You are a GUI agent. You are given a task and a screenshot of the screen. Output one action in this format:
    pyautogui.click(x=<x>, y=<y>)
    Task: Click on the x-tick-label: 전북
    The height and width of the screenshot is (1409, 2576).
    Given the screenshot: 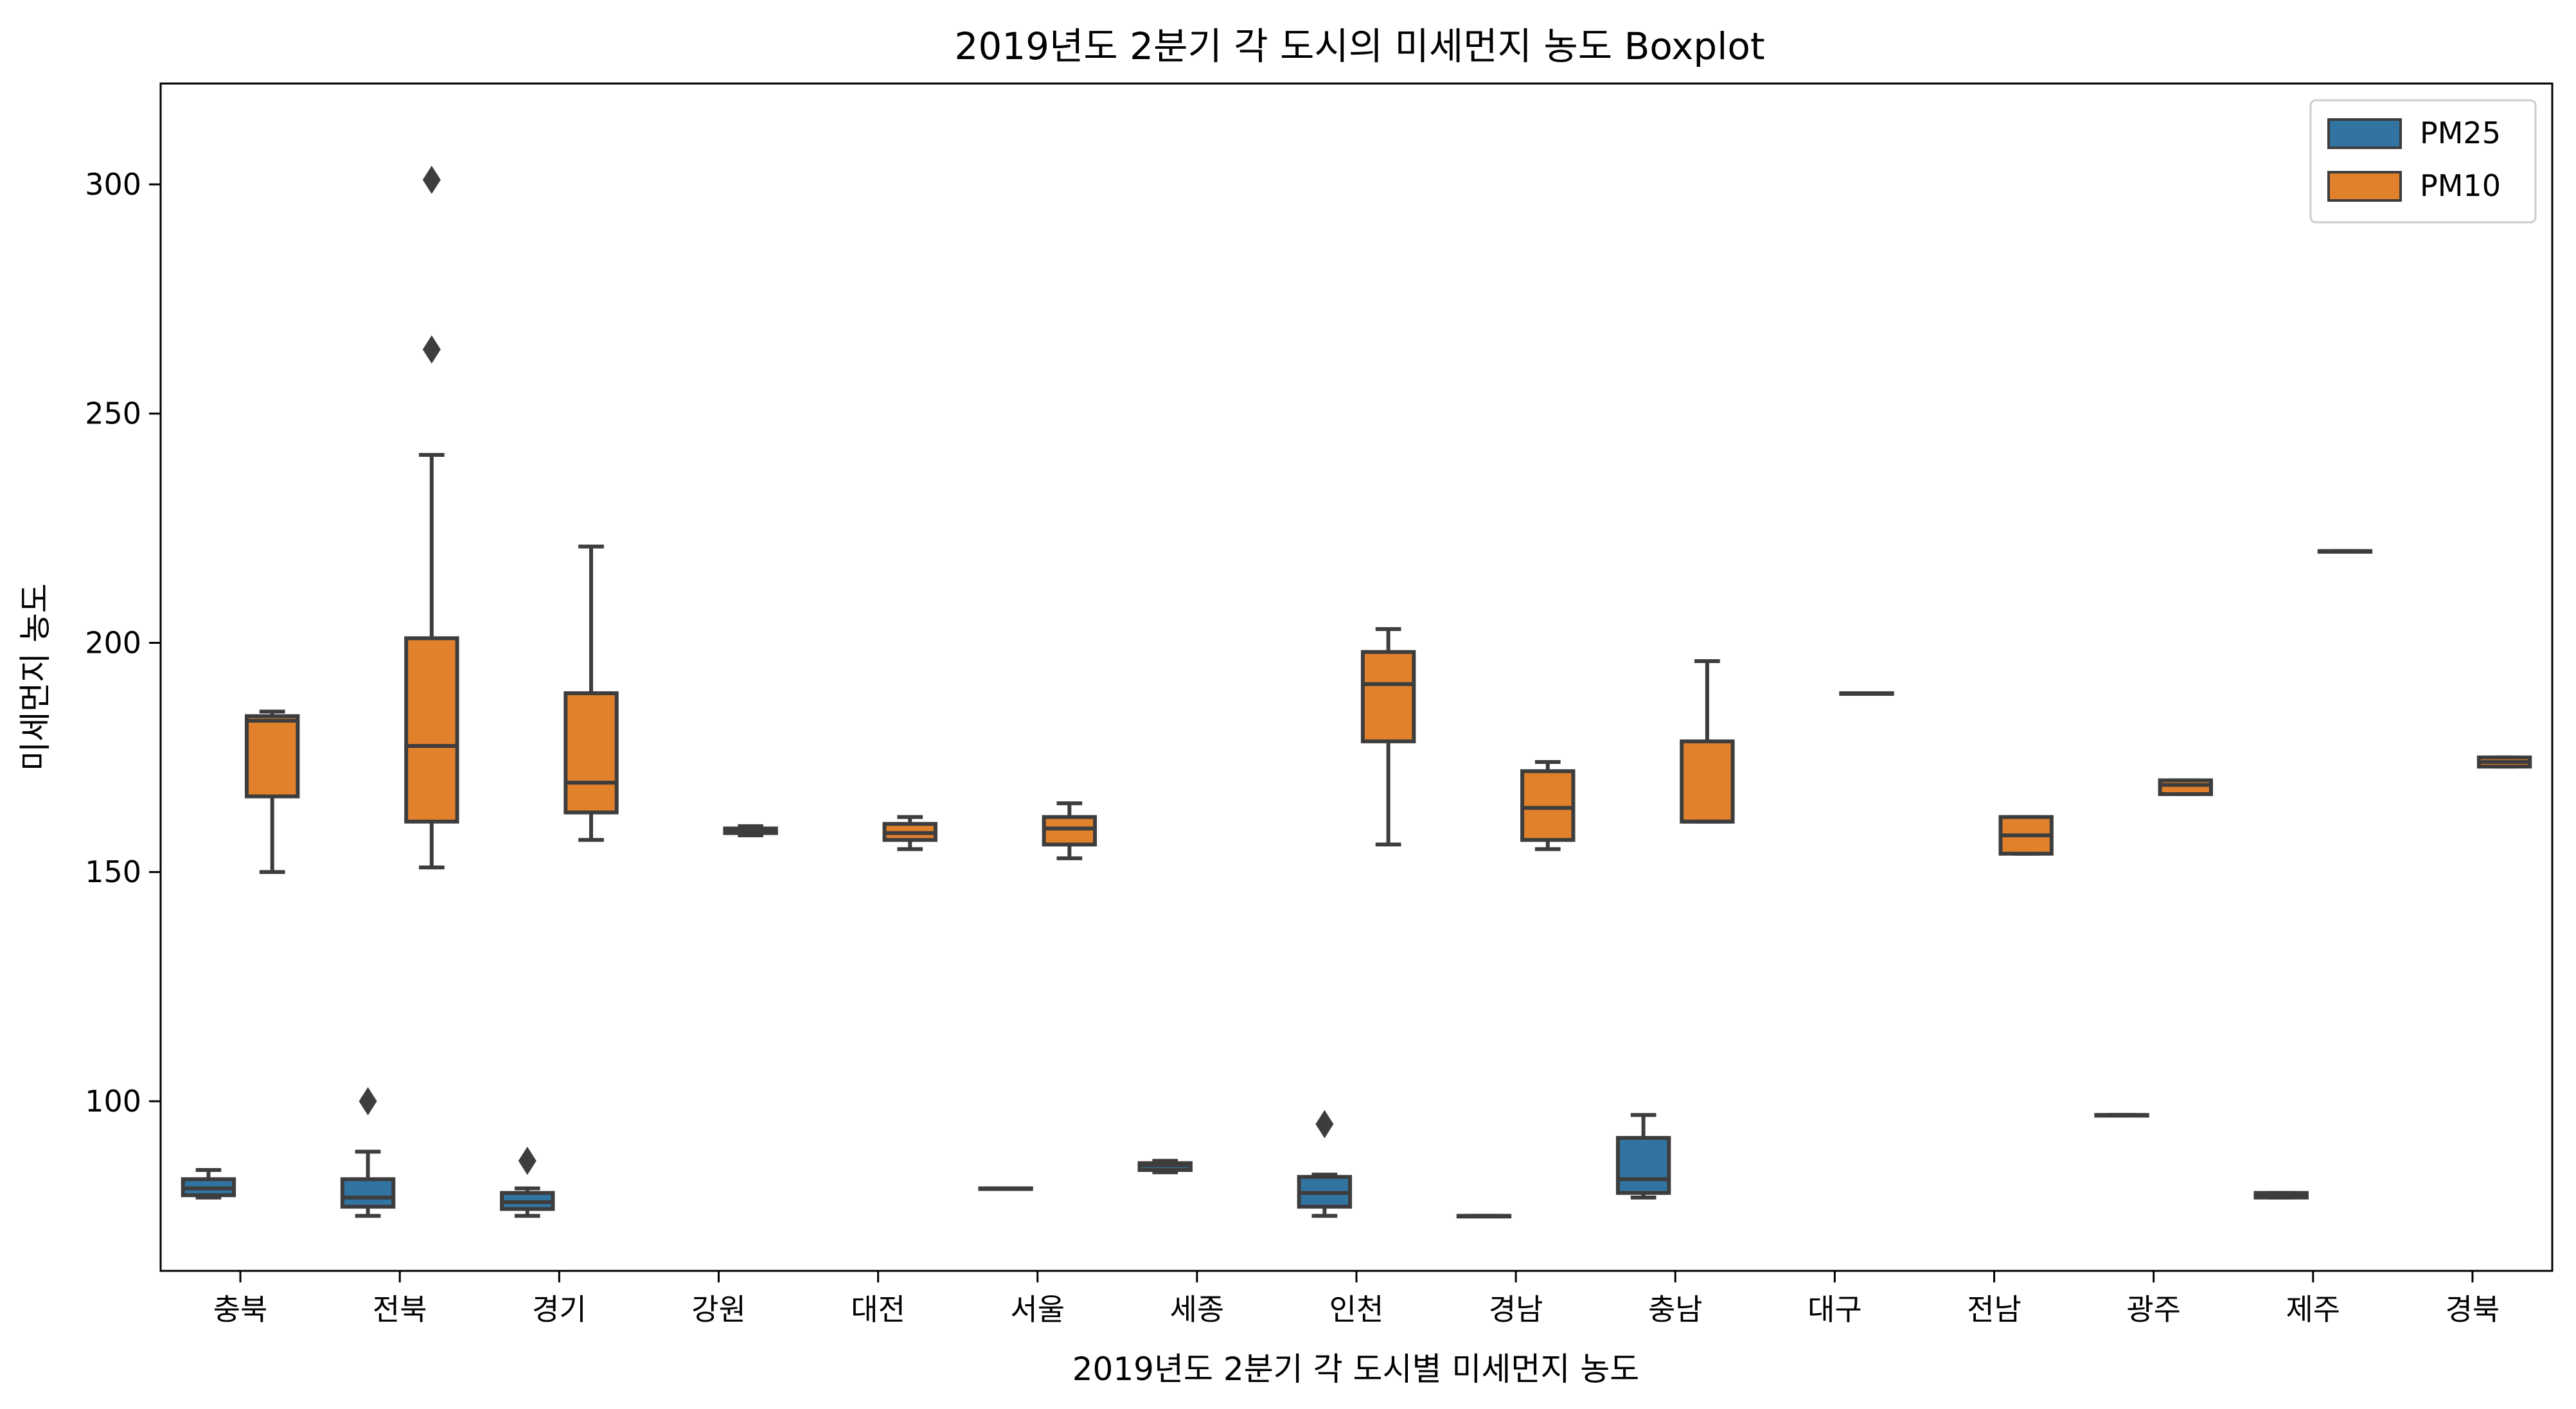 What is the action you would take?
    pyautogui.click(x=400, y=1309)
    